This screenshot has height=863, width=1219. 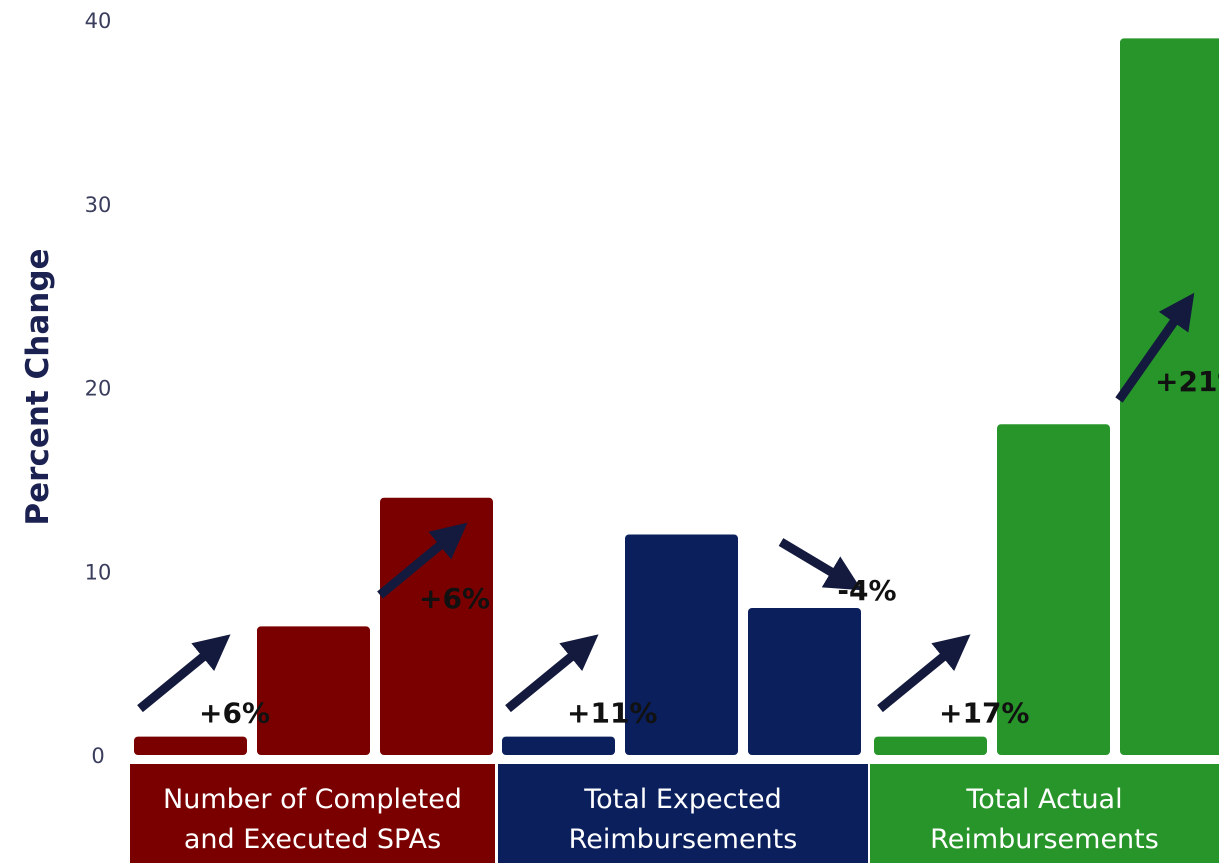 I want to click on change-label: -4%, so click(x=866, y=590).